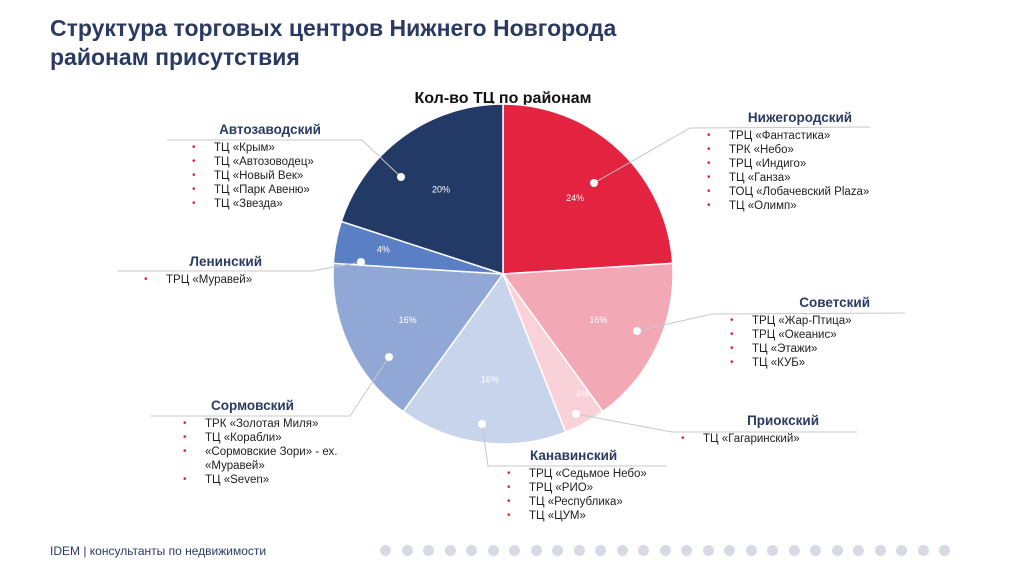 Image resolution: width=1024 pixels, height=576 pixels. What do you see at coordinates (590, 502) in the screenshot?
I see `mall-item: ТЦ «Республика»` at bounding box center [590, 502].